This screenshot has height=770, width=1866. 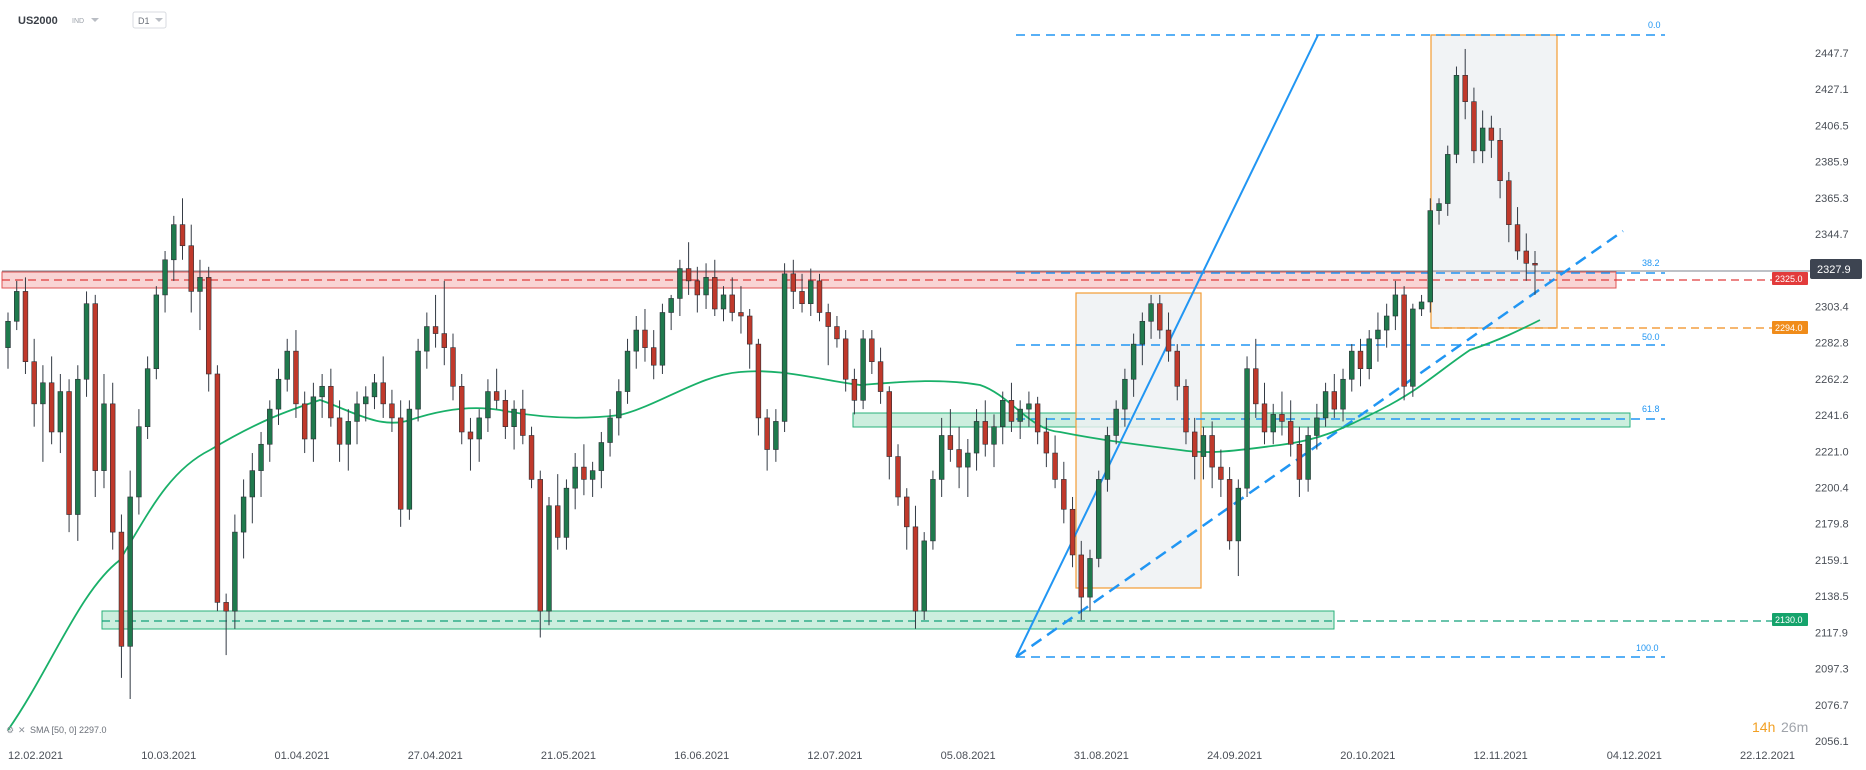 I want to click on symbol-dropdown-chevron-icon, so click(x=95, y=20).